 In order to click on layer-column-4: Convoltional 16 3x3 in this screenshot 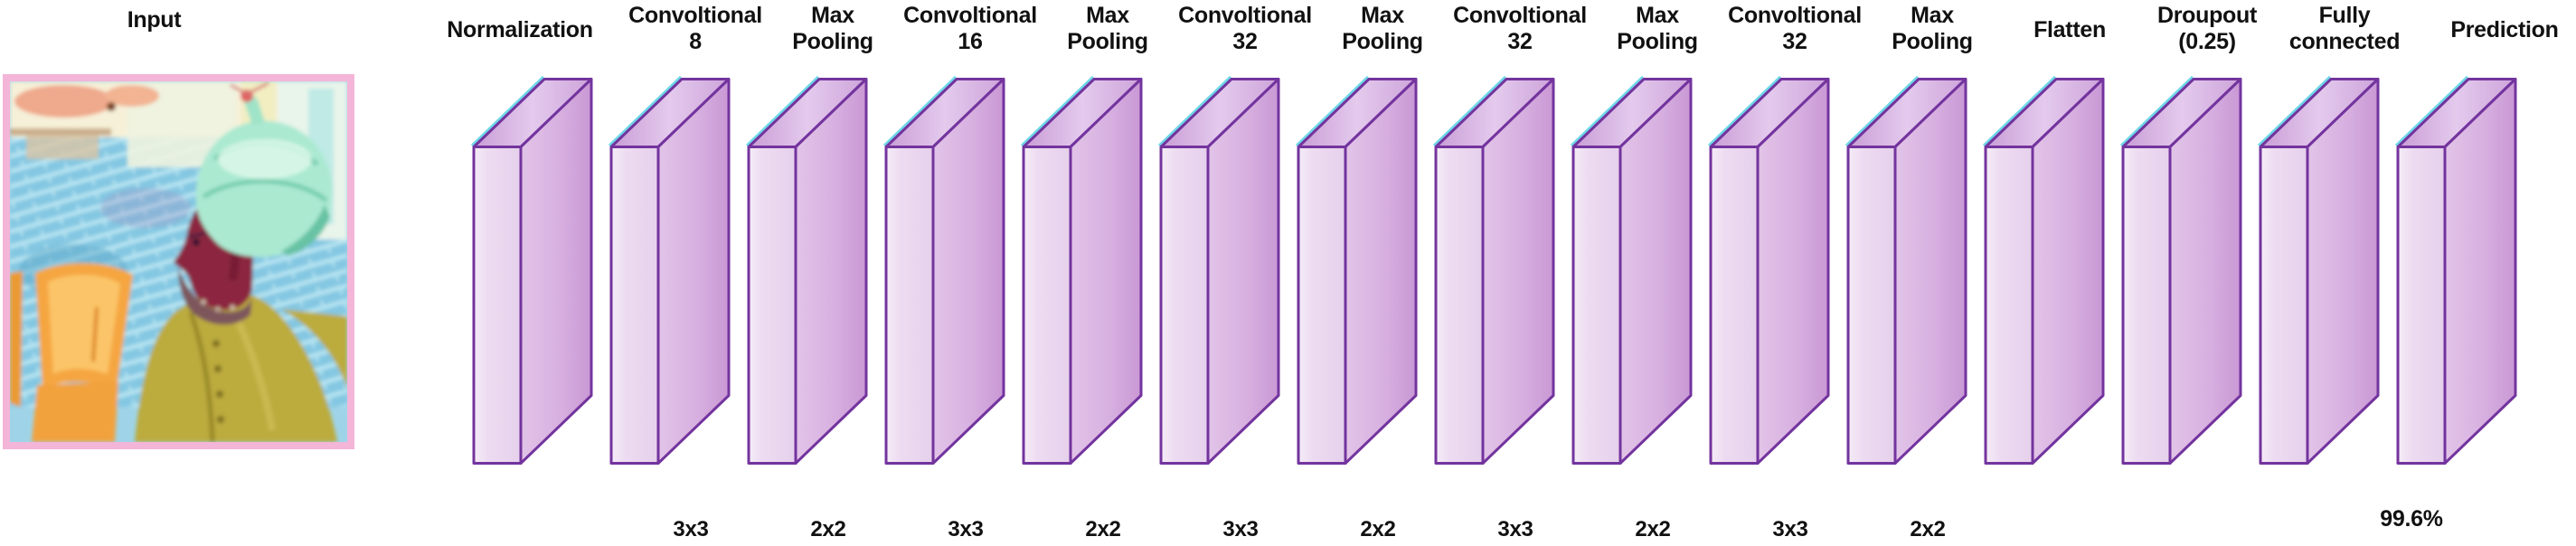, I will do `click(960, 273)`.